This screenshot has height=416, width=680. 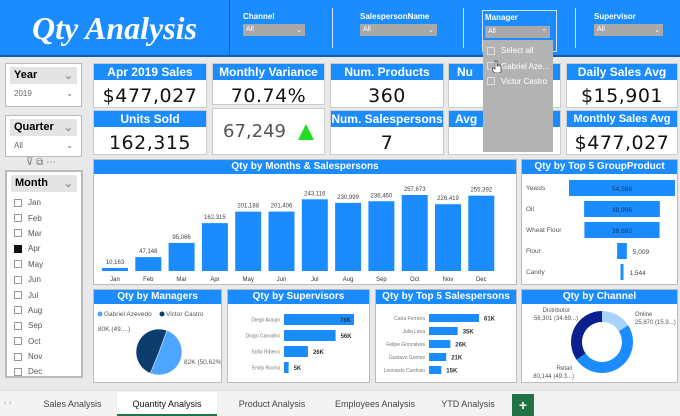 I want to click on month-label: Jan, so click(x=34, y=203).